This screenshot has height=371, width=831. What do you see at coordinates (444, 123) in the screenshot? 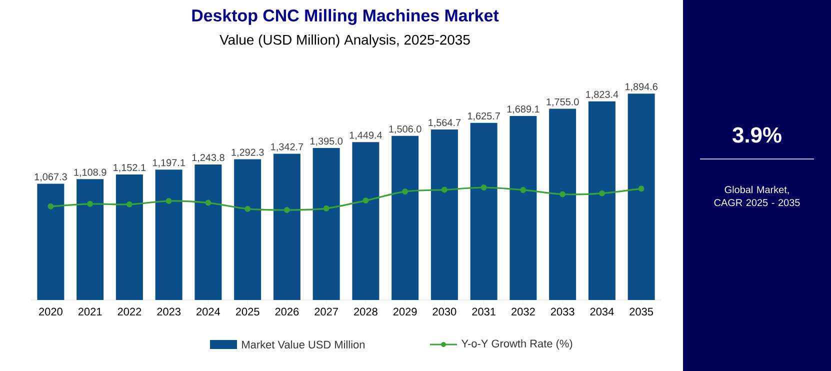
I see `data-label: 1,564.7` at bounding box center [444, 123].